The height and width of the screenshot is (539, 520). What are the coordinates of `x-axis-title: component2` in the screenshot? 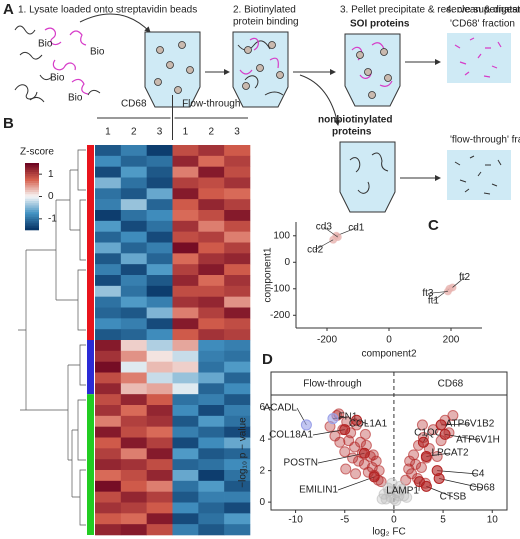 It's located at (388, 354).